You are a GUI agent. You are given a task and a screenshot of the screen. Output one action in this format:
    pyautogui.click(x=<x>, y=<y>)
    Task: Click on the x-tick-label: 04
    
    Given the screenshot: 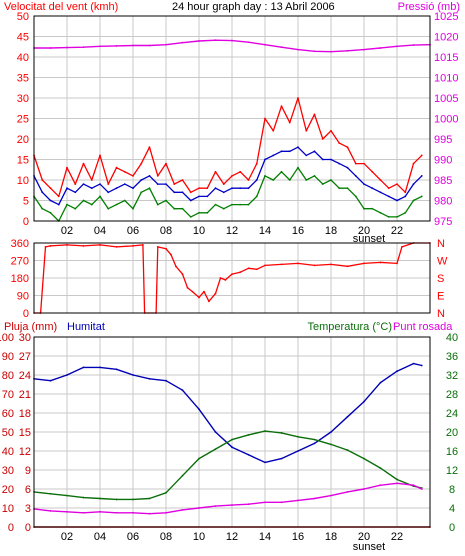 What is the action you would take?
    pyautogui.click(x=100, y=231)
    